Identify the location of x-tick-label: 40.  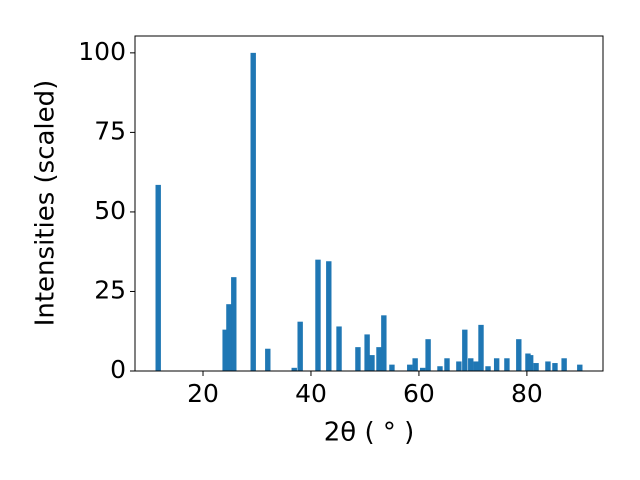
(311, 393).